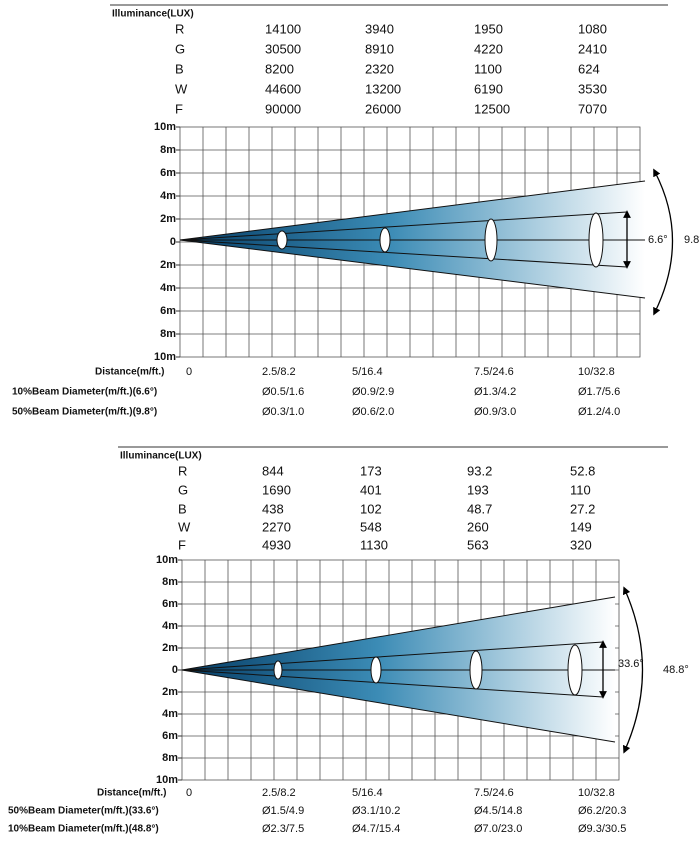 The height and width of the screenshot is (850, 700). Describe the element at coordinates (84, 392) in the screenshot. I see `footer-label: 10%Beam Diameter(m/ft.)(6.6°)` at that location.